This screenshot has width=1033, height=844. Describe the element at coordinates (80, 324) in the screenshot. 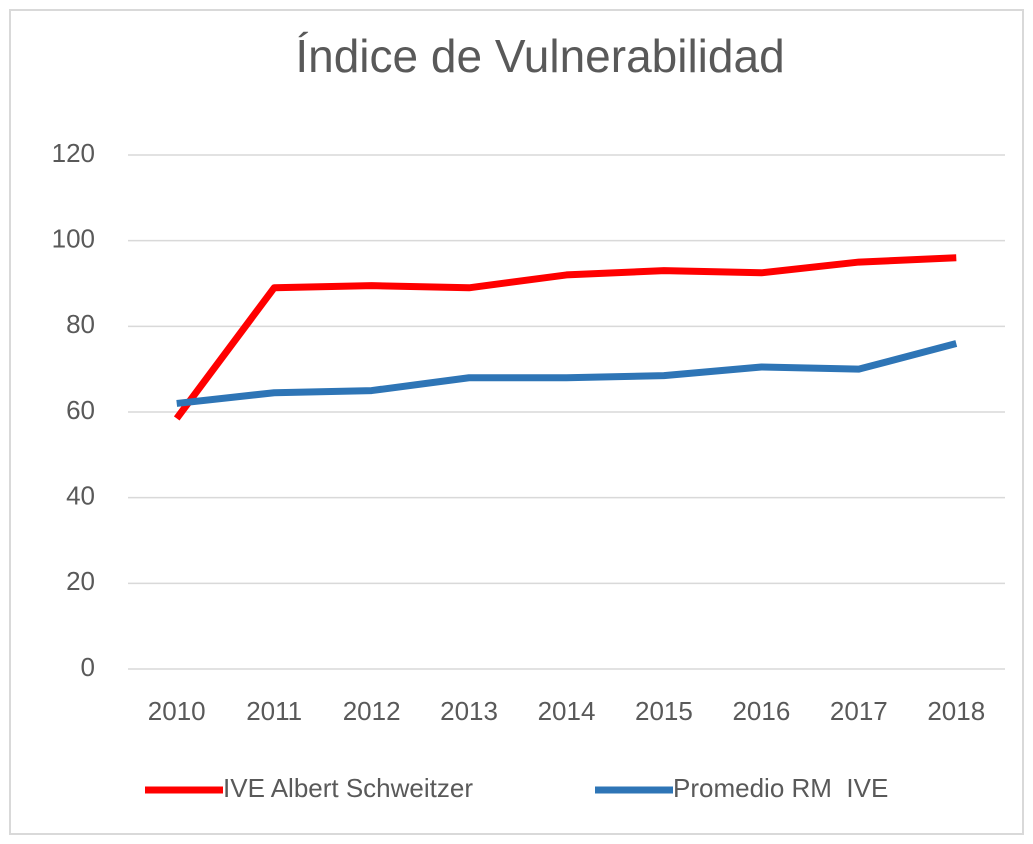

I see `y-tick-label: 80` at that location.